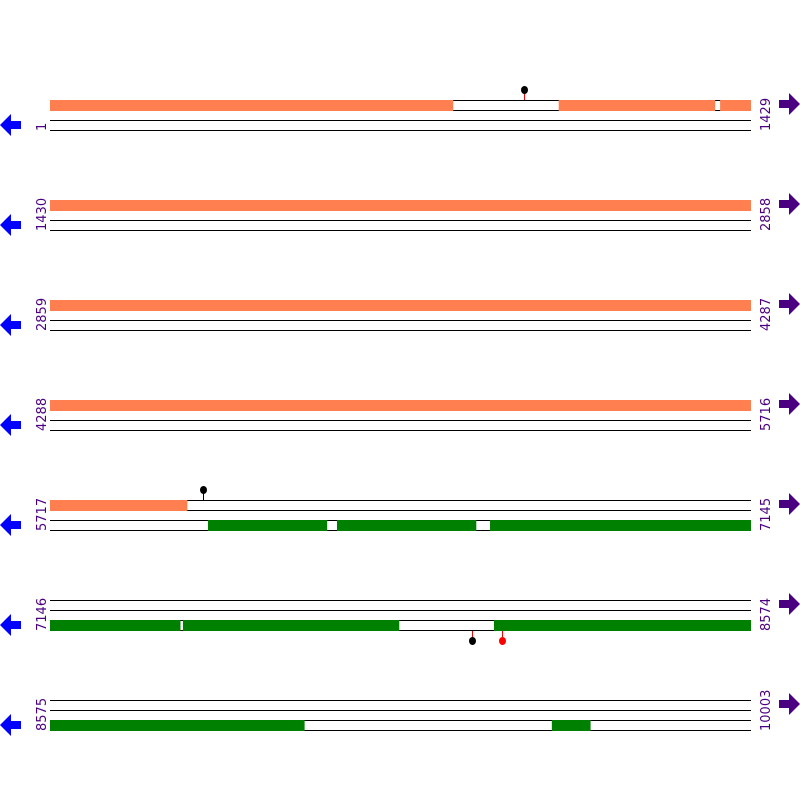 Image resolution: width=800 pixels, height=800 pixels. I want to click on row-end-label: 10003, so click(766, 710).